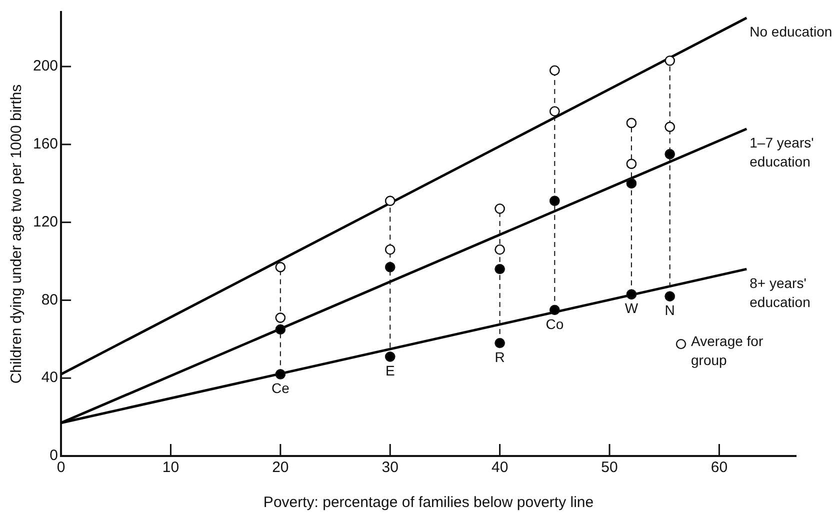 The image size is (840, 520). What do you see at coordinates (428, 503) in the screenshot?
I see `x-axis-title: Poverty: percentage of families below poverty line` at bounding box center [428, 503].